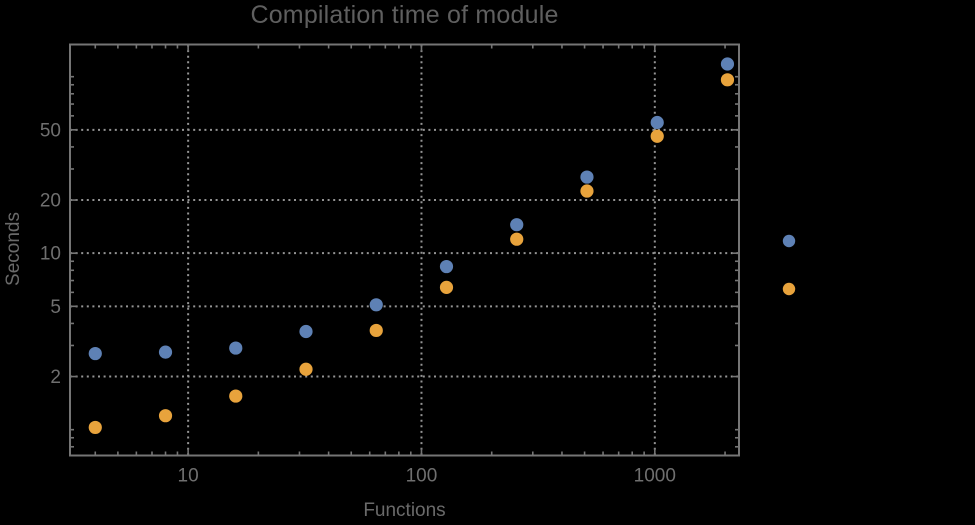 Image resolution: width=975 pixels, height=525 pixels. Describe the element at coordinates (188, 476) in the screenshot. I see `x-tick-label: 10` at that location.